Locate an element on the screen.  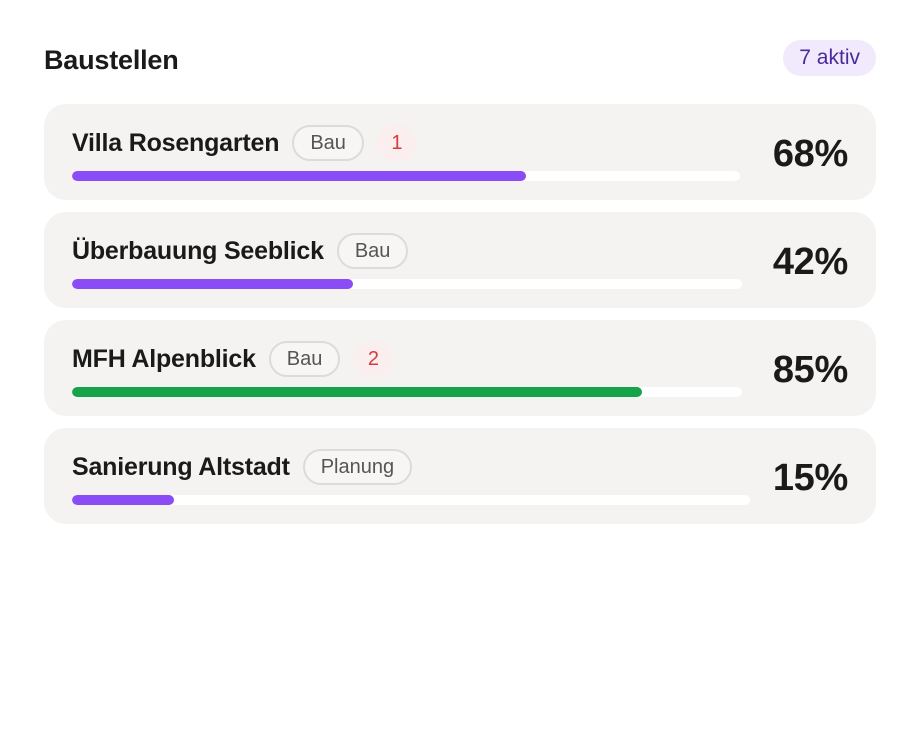
progress-percent: 68% is located at coordinates (810, 154).